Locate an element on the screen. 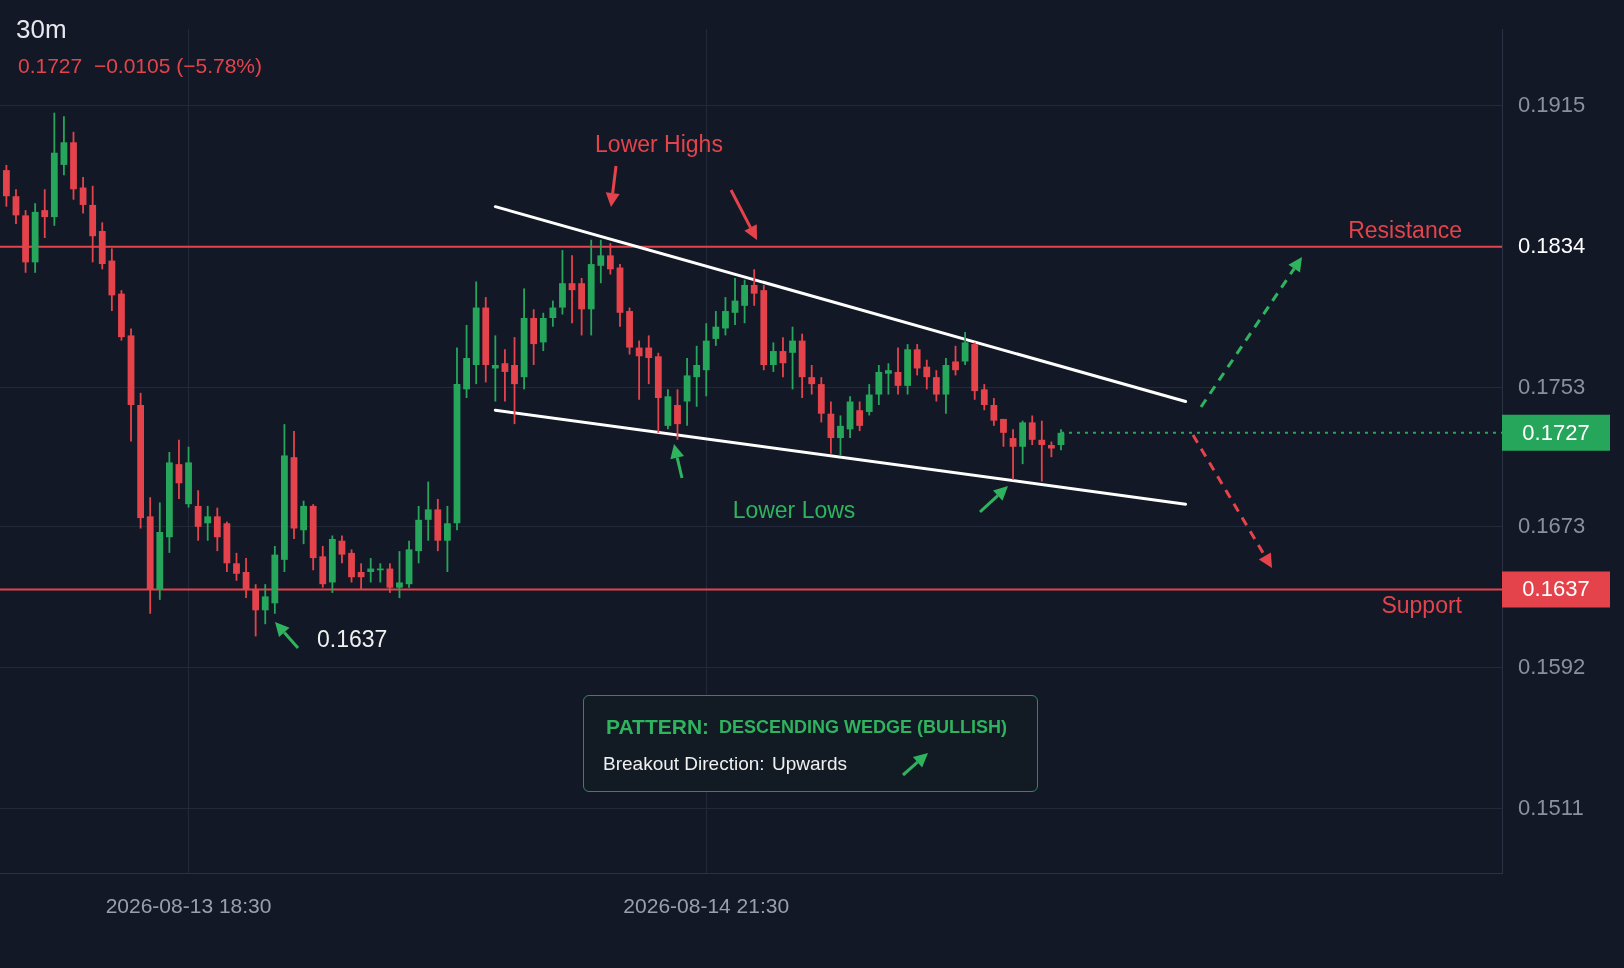 The image size is (1624, 968). ref-line-label: Support is located at coordinates (1422, 605).